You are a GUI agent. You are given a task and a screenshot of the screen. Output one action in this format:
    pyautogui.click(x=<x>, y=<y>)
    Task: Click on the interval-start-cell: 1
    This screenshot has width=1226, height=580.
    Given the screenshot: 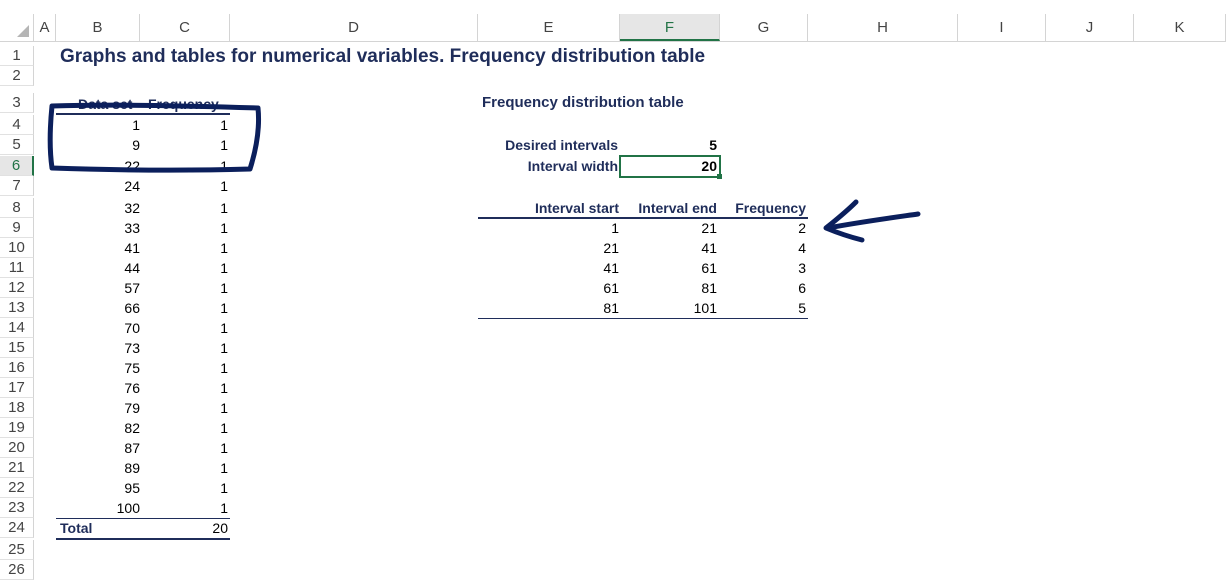 What is the action you would take?
    pyautogui.click(x=615, y=228)
    